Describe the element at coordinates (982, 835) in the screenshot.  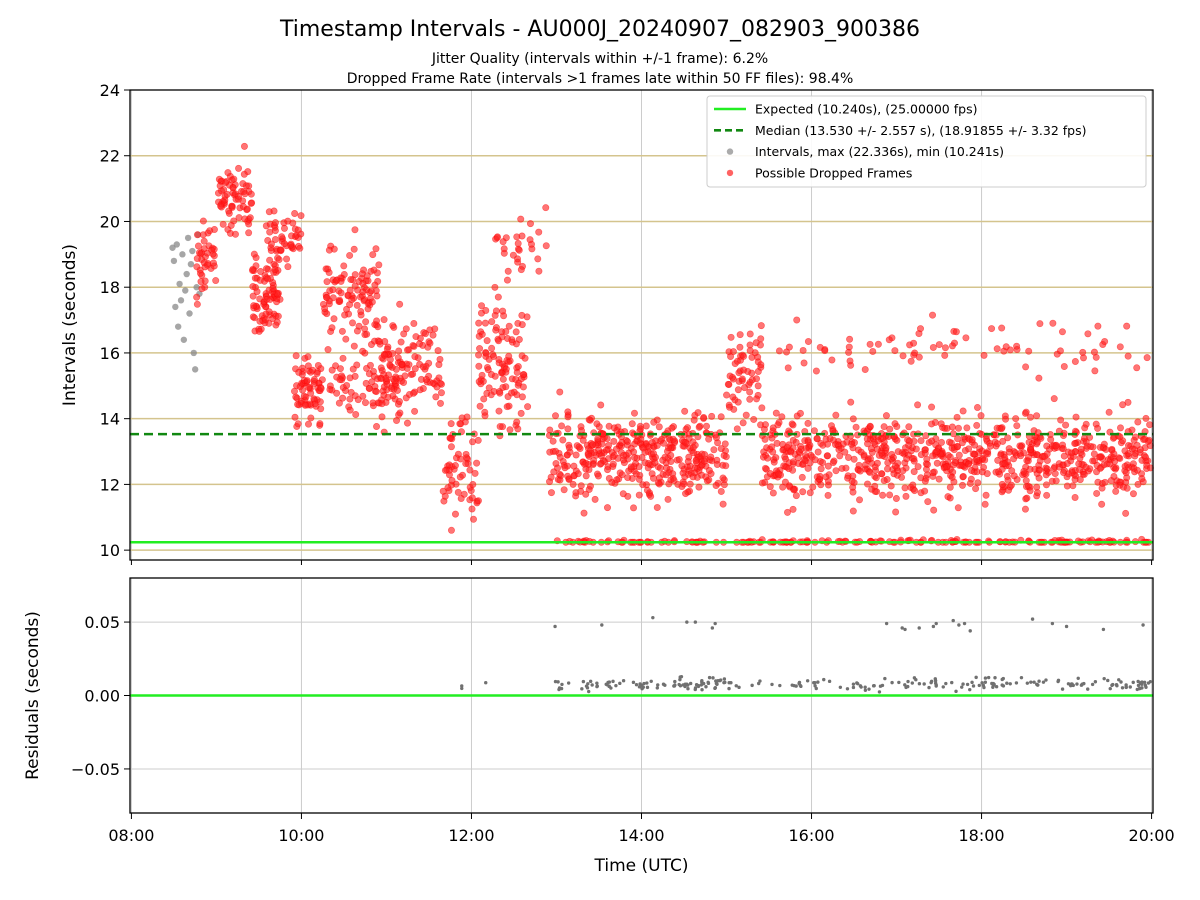
I see `x-tick-label: 18:00` at that location.